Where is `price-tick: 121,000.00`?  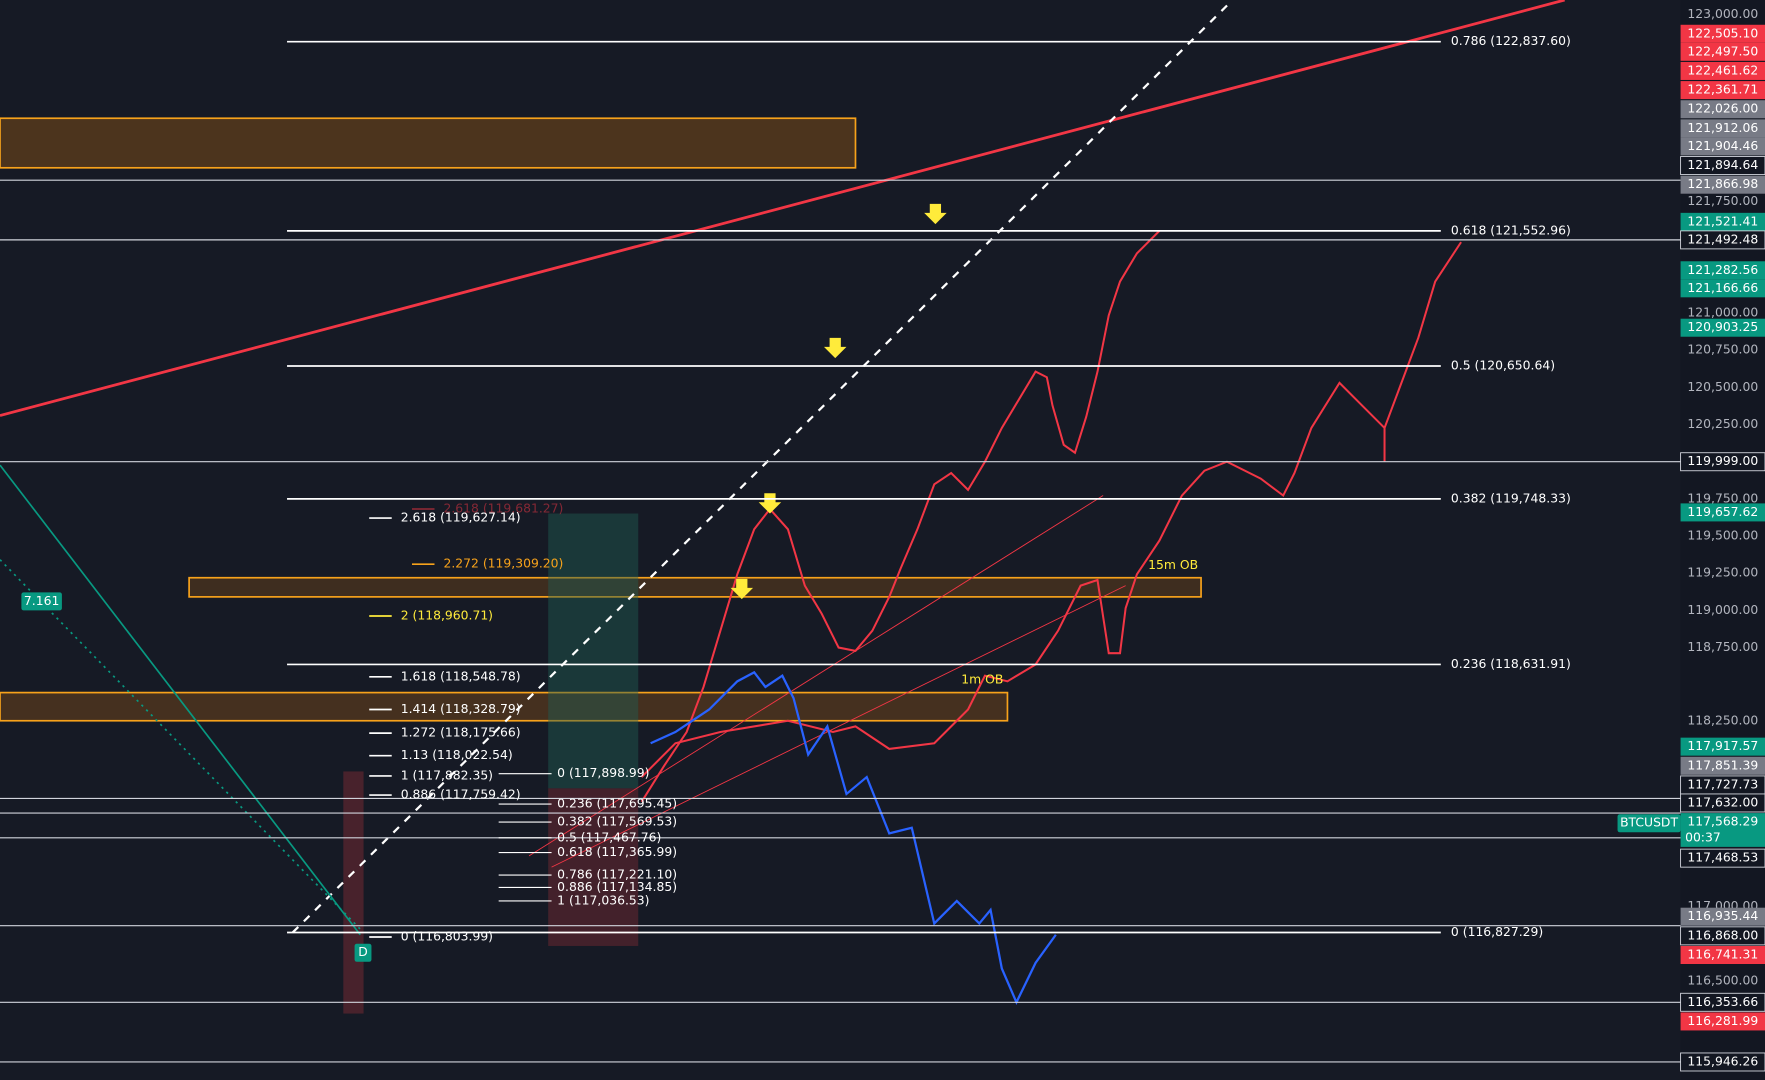 price-tick: 121,000.00 is located at coordinates (1722, 313).